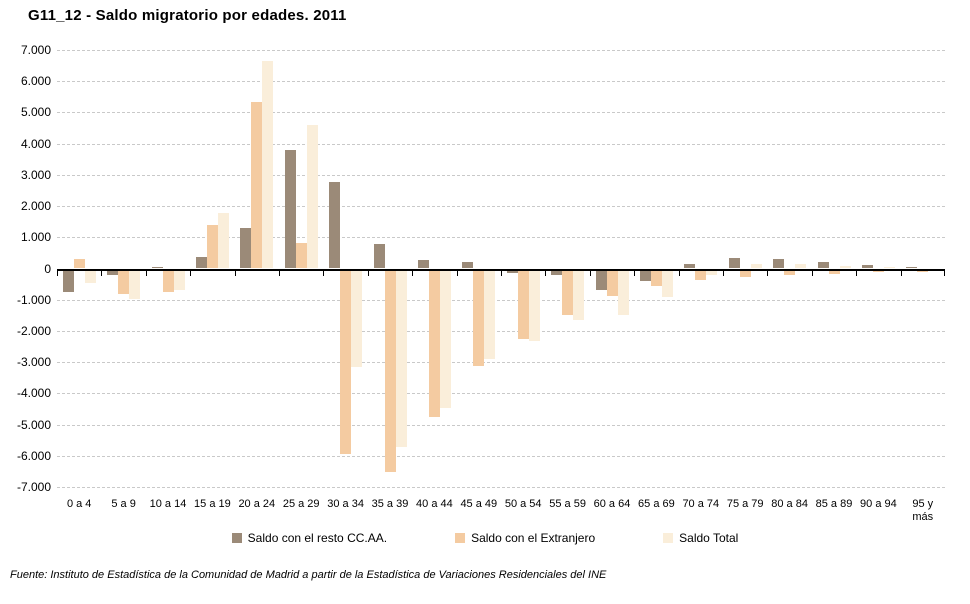 The height and width of the screenshot is (604, 970). Describe the element at coordinates (878, 504) in the screenshot. I see `x-axis-category-label: 90 a 94` at that location.